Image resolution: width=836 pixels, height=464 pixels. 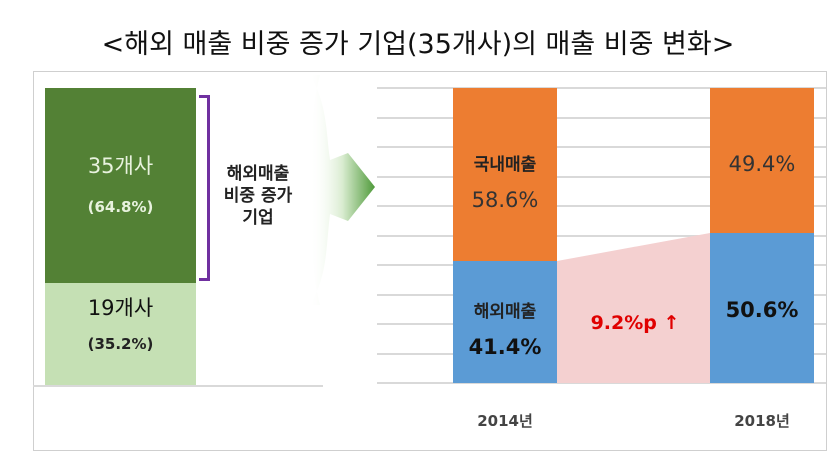 I want to click on bracket-label-line-3: 기업, so click(x=258, y=218).